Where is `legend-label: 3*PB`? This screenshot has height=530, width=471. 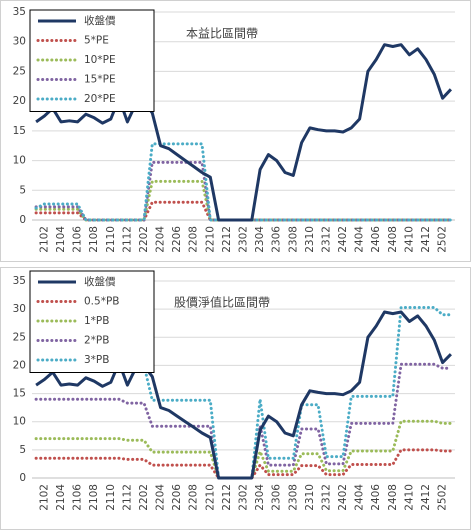
legend-label: 3*PB is located at coordinates (96, 360).